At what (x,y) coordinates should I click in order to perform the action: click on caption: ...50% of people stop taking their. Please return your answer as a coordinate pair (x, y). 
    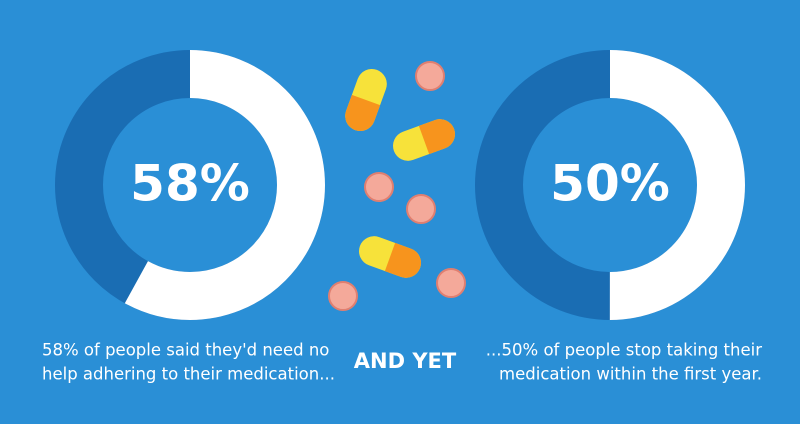
    Looking at the image, I should click on (624, 350).